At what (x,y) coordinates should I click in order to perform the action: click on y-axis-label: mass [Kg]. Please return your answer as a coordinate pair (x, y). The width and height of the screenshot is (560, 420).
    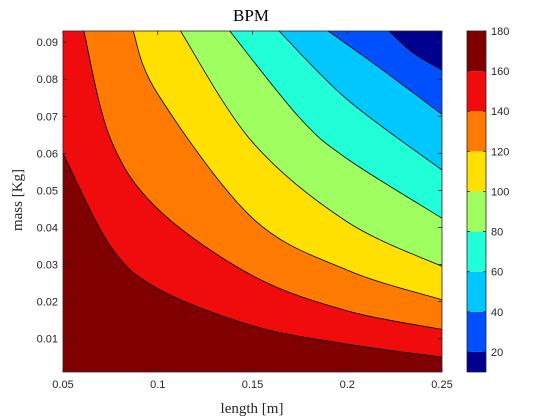
    Looking at the image, I should click on (18, 200).